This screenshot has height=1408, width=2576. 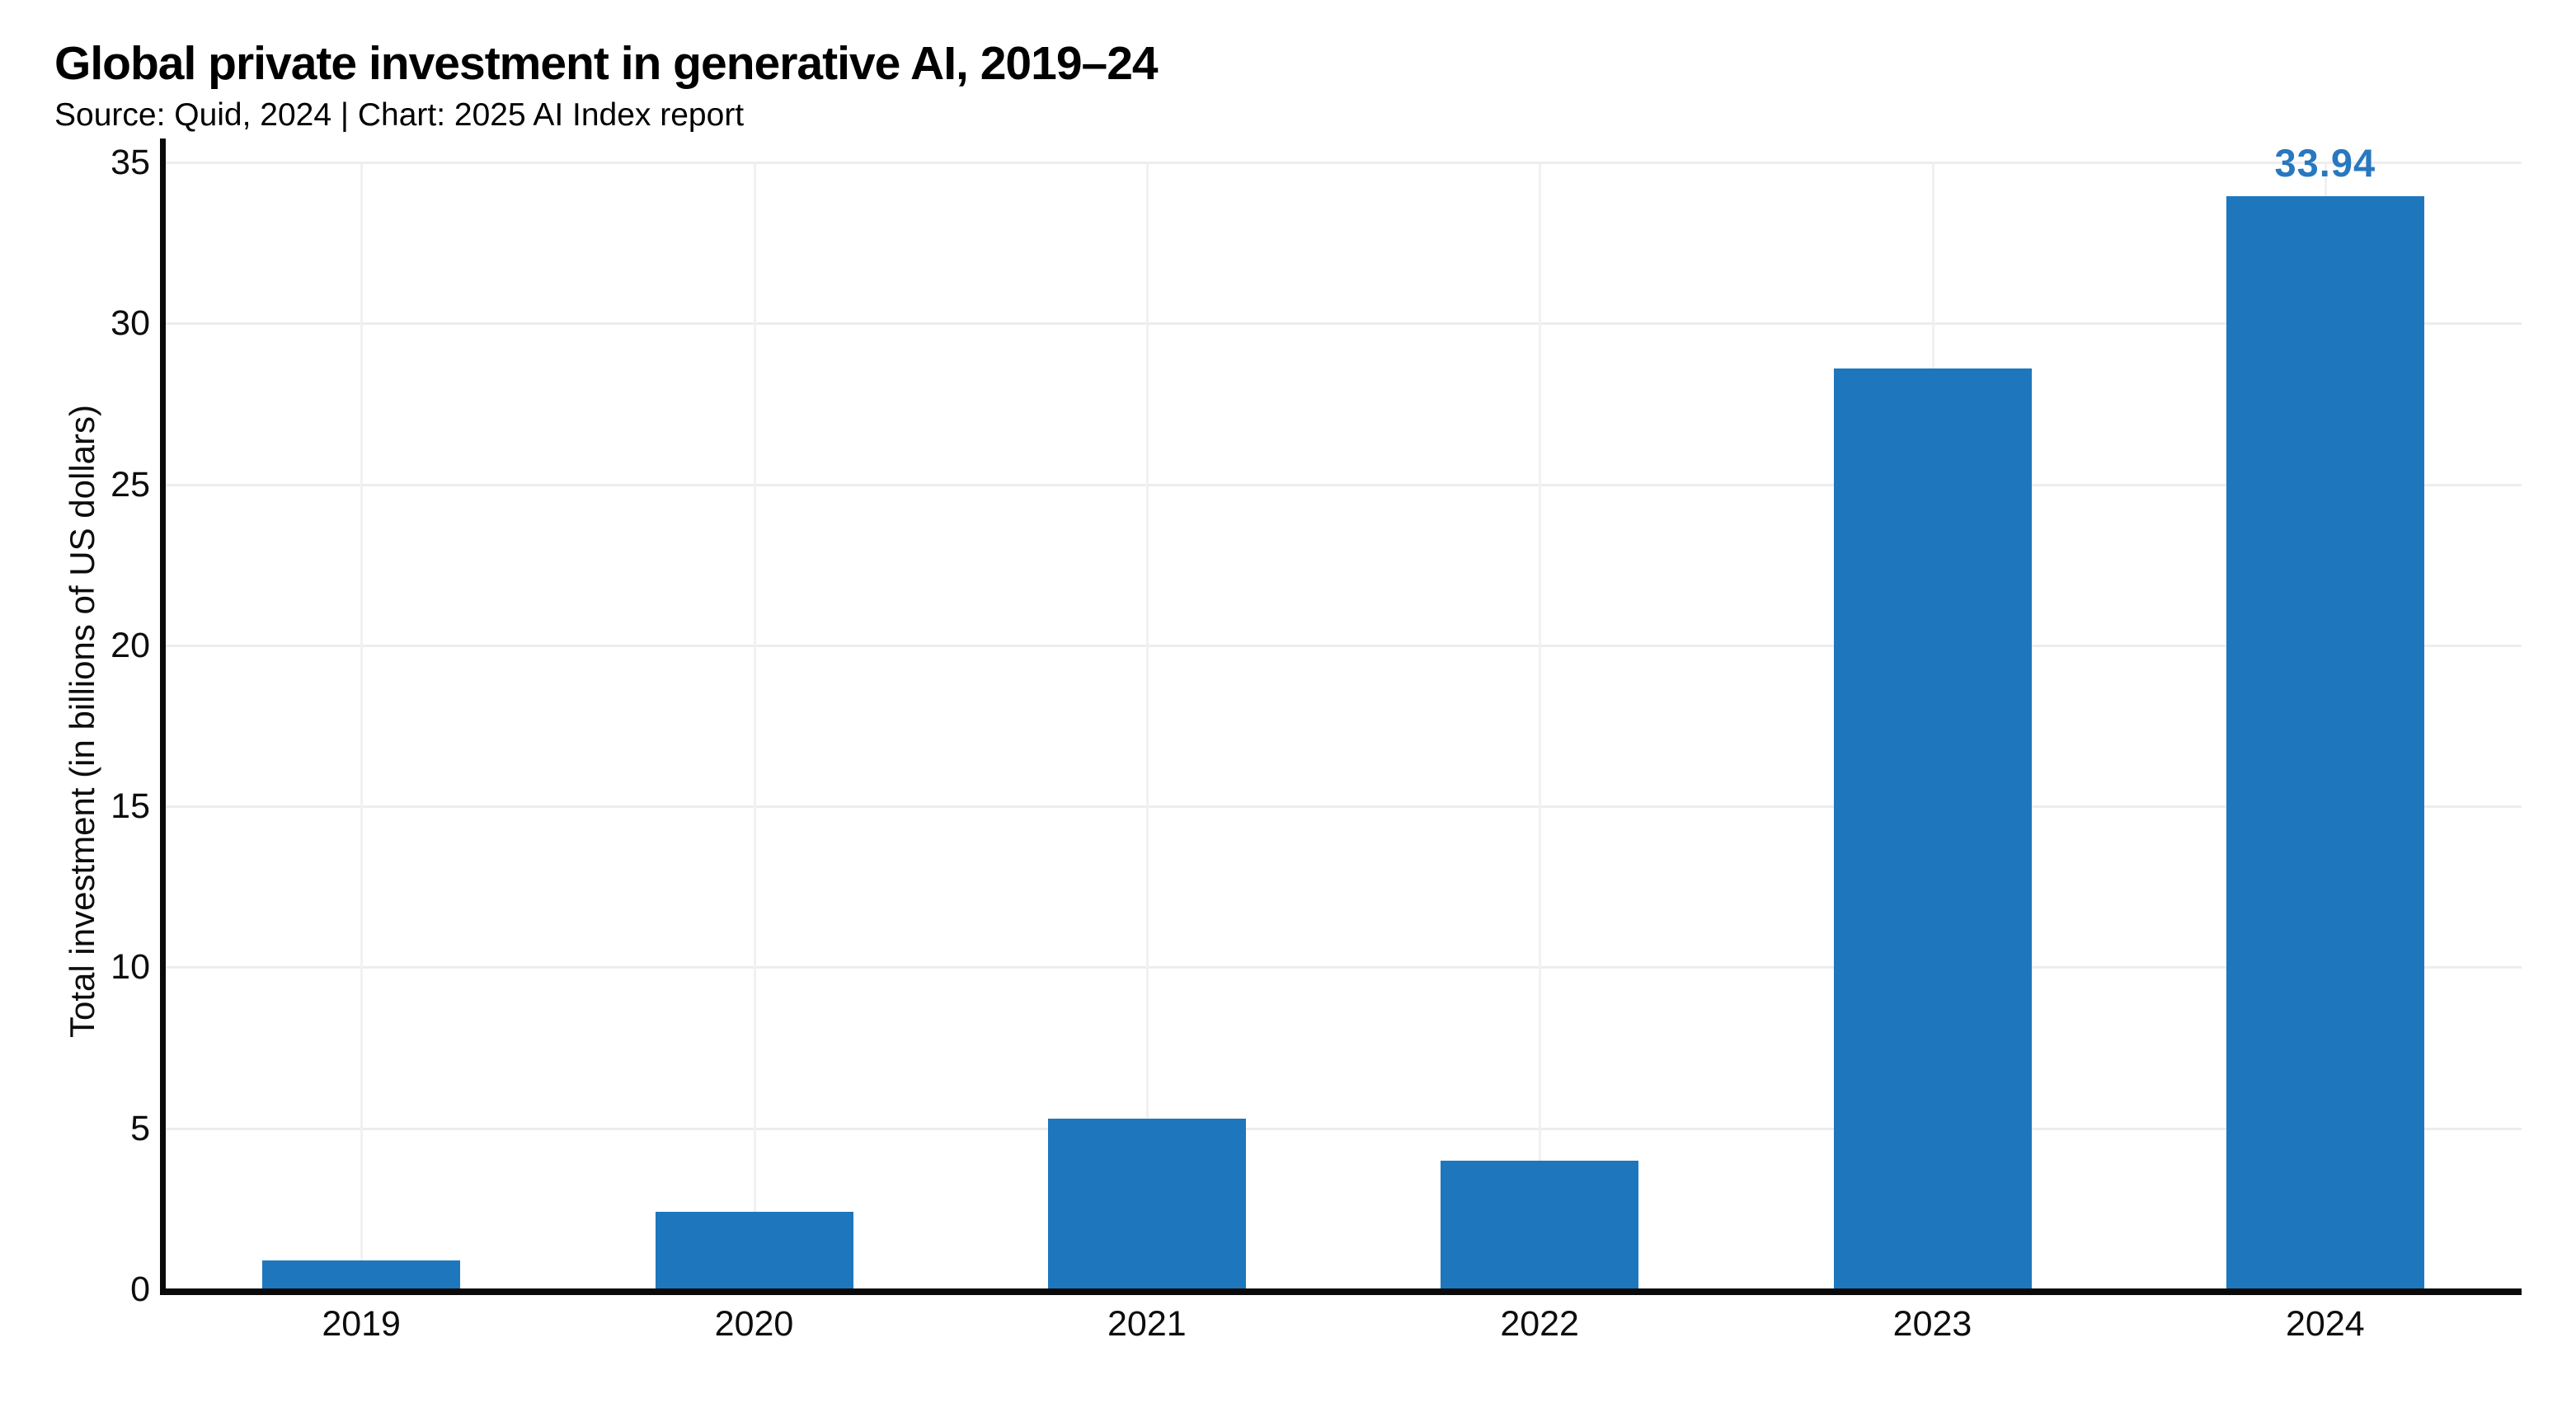 What do you see at coordinates (1540, 726) in the screenshot?
I see `gridline-x-2022` at bounding box center [1540, 726].